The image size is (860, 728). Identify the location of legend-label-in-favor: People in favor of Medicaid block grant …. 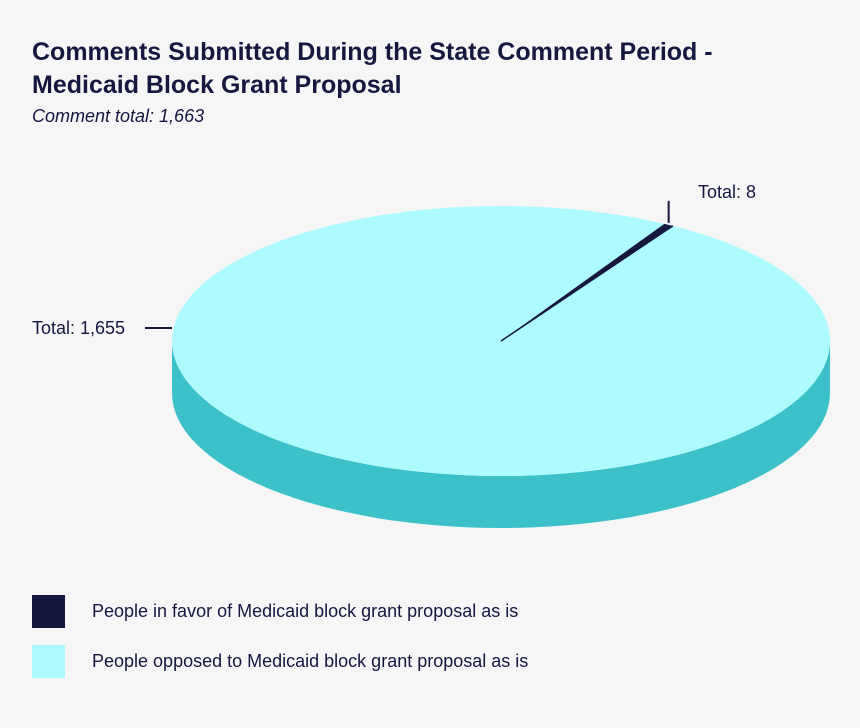
(305, 610).